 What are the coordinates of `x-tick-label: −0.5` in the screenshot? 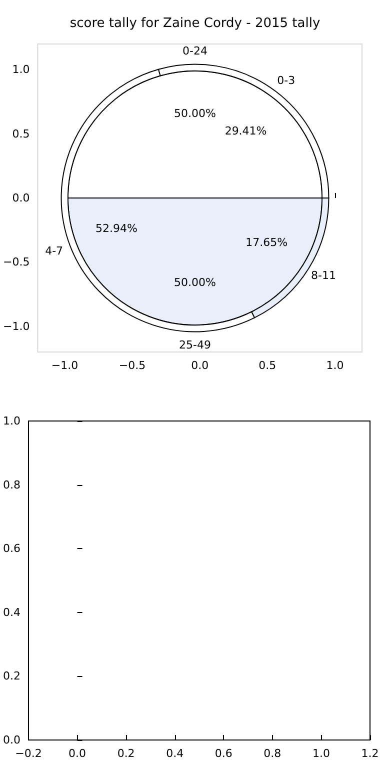 It's located at (132, 365).